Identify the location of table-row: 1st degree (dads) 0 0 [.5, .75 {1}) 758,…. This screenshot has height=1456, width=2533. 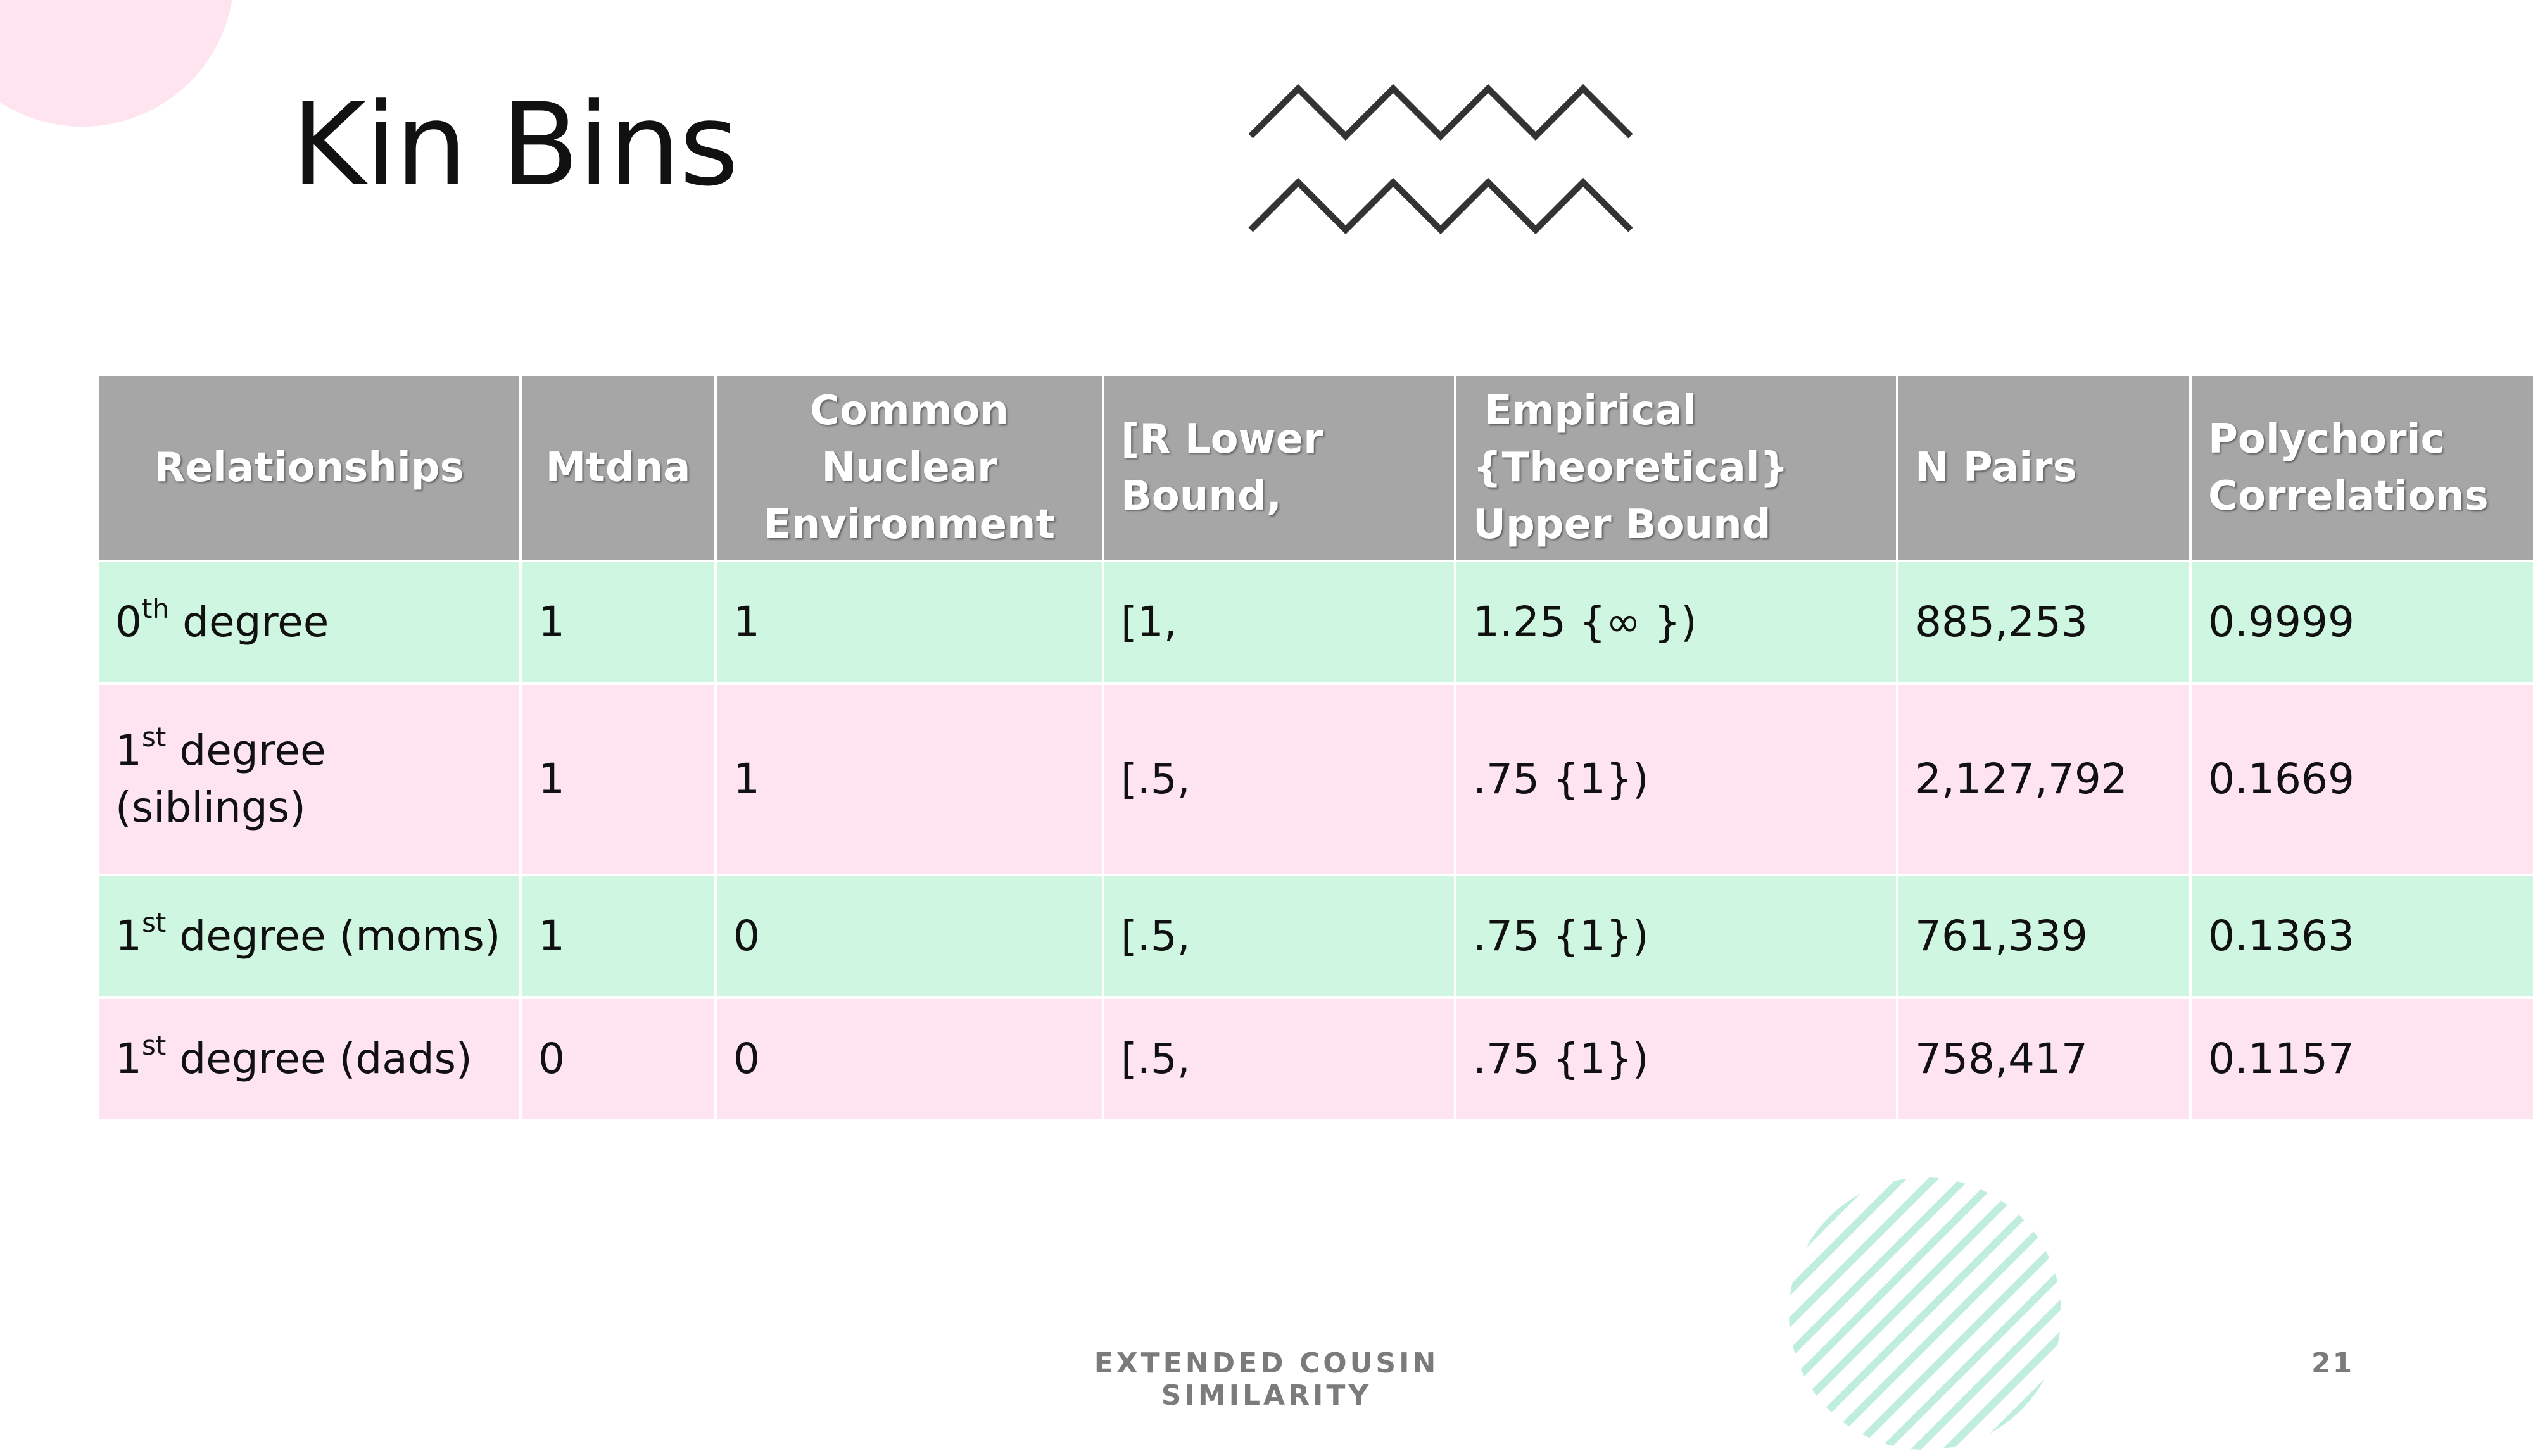
(1314, 1059).